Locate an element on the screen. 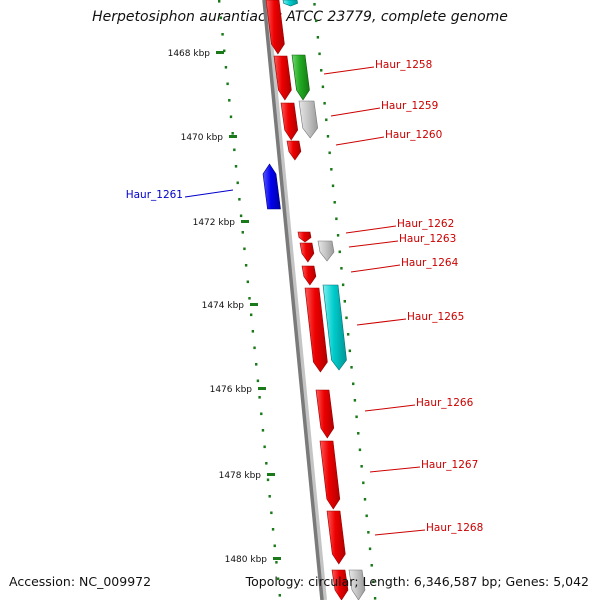 This screenshot has height=600, width=600. gene-label: Haur_1262 is located at coordinates (425, 224).